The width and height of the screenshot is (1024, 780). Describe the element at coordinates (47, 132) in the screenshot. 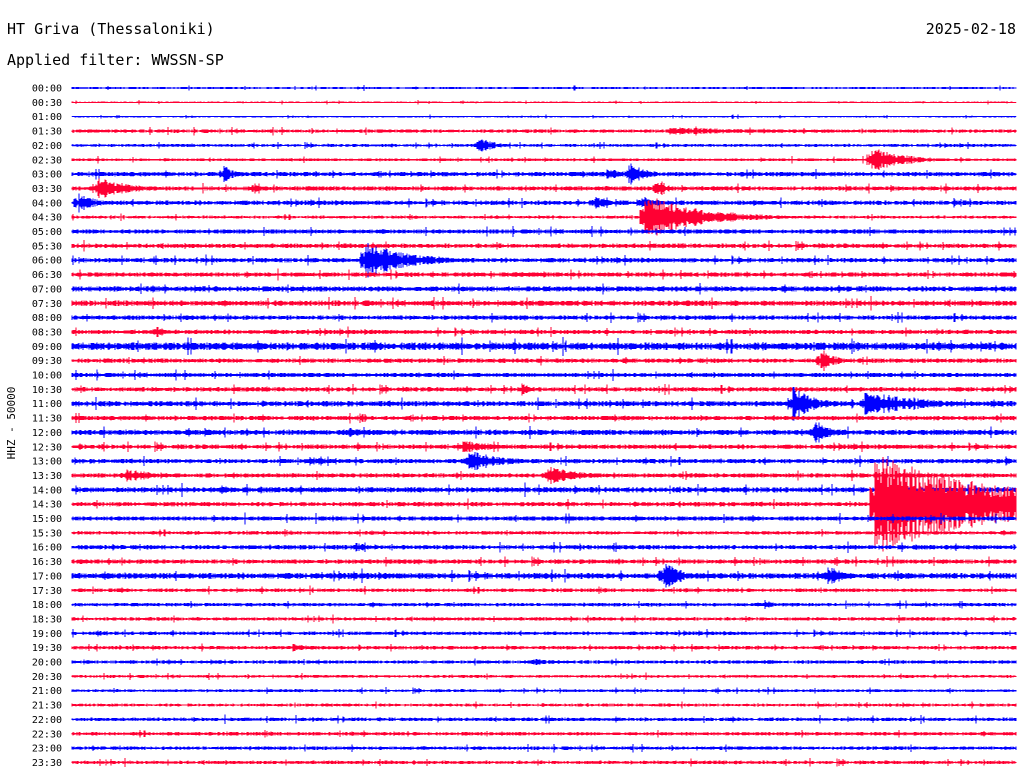

I see `time-label-0130: 01:30` at that location.